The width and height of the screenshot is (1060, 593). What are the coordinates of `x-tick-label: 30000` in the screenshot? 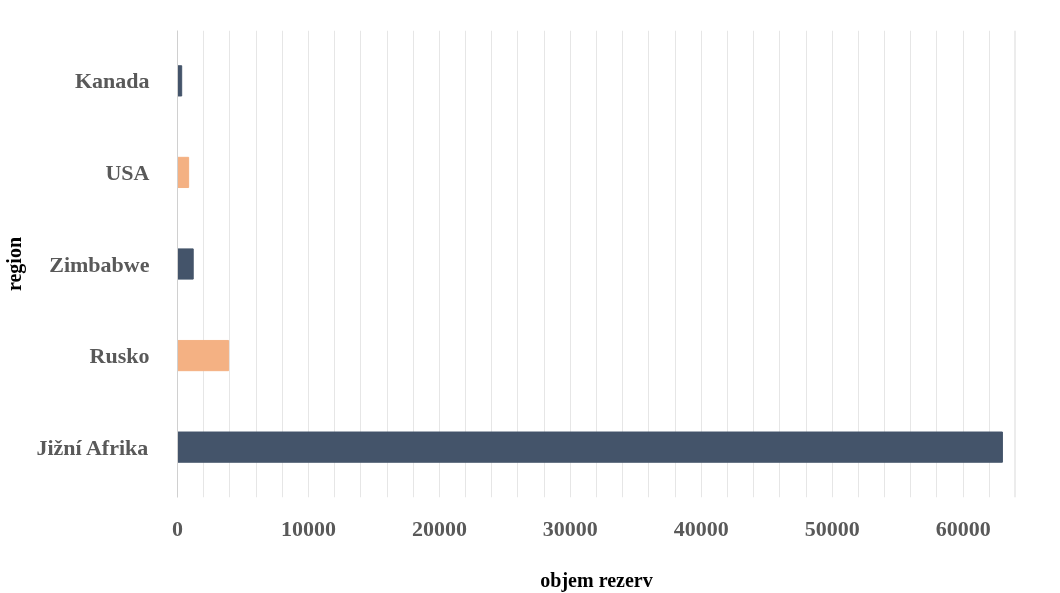 It's located at (570, 528).